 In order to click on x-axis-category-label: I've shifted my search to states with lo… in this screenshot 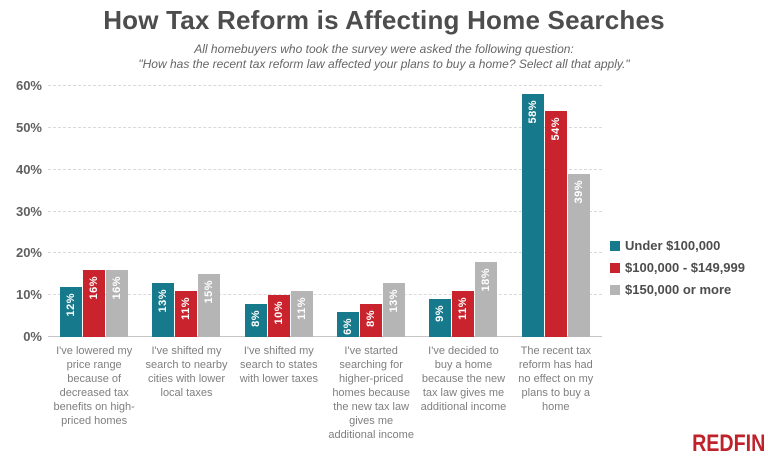, I will do `click(278, 365)`.